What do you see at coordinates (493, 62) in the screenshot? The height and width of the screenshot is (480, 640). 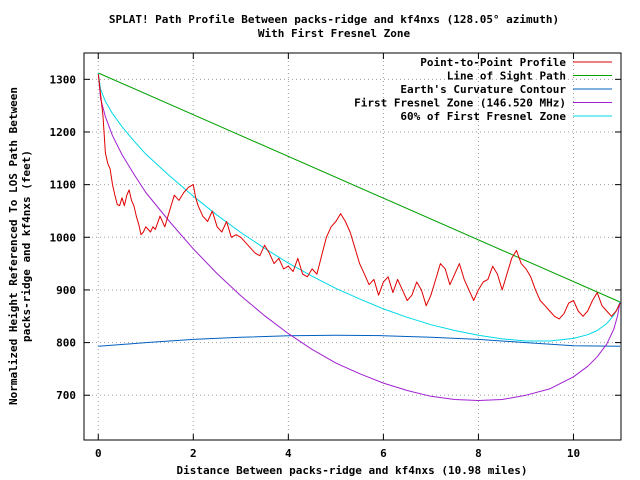 I see `legend-label-point-to-point-profile: Point-to-Point Profile` at bounding box center [493, 62].